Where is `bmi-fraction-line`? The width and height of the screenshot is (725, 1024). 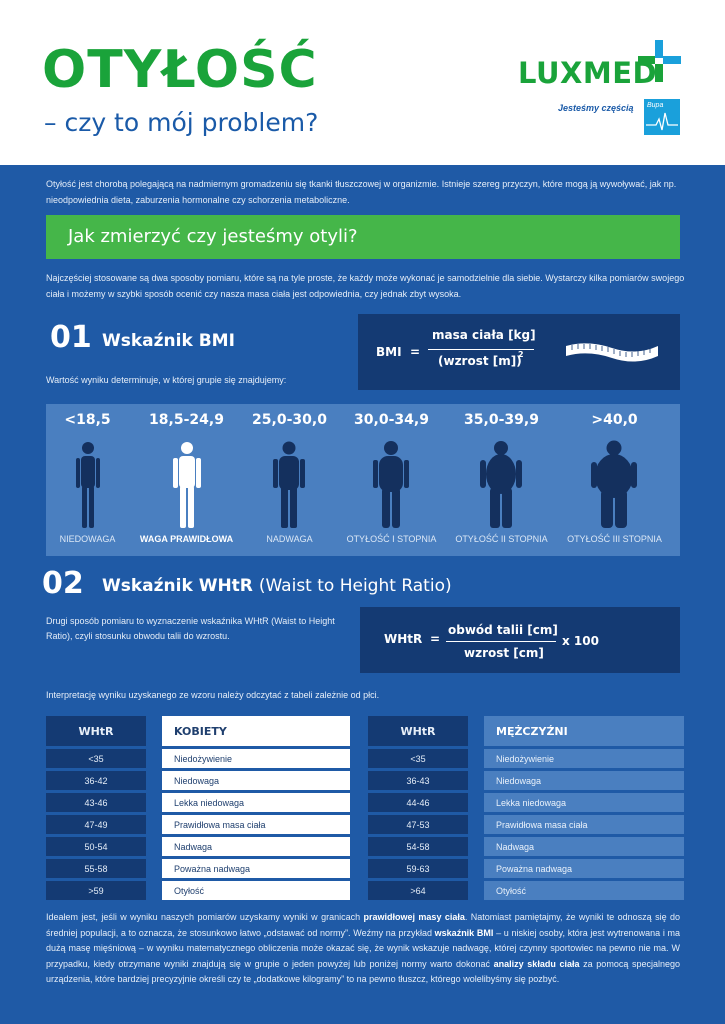
bmi-fraction-line is located at coordinates (481, 349).